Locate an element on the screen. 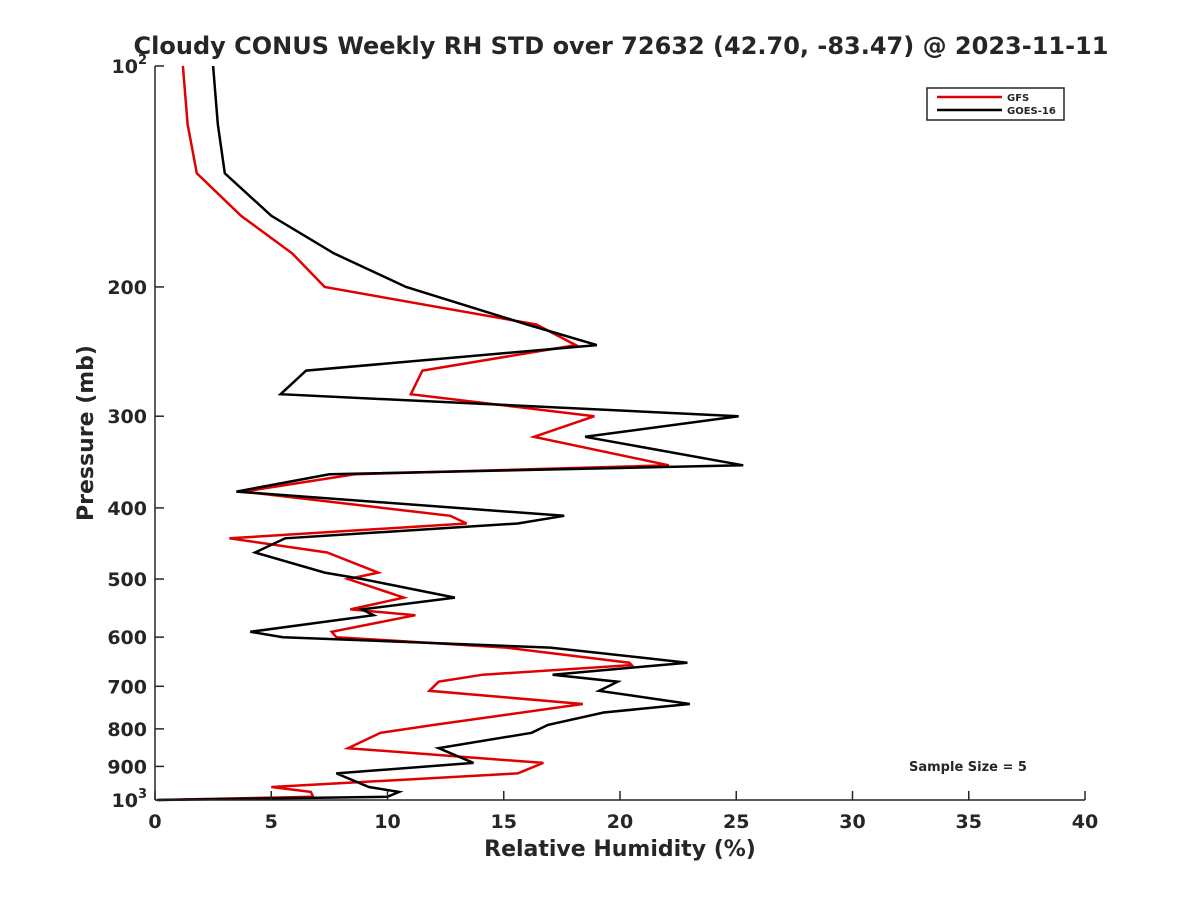  x-axis-label: Relative Humidity (%) is located at coordinates (620, 849).